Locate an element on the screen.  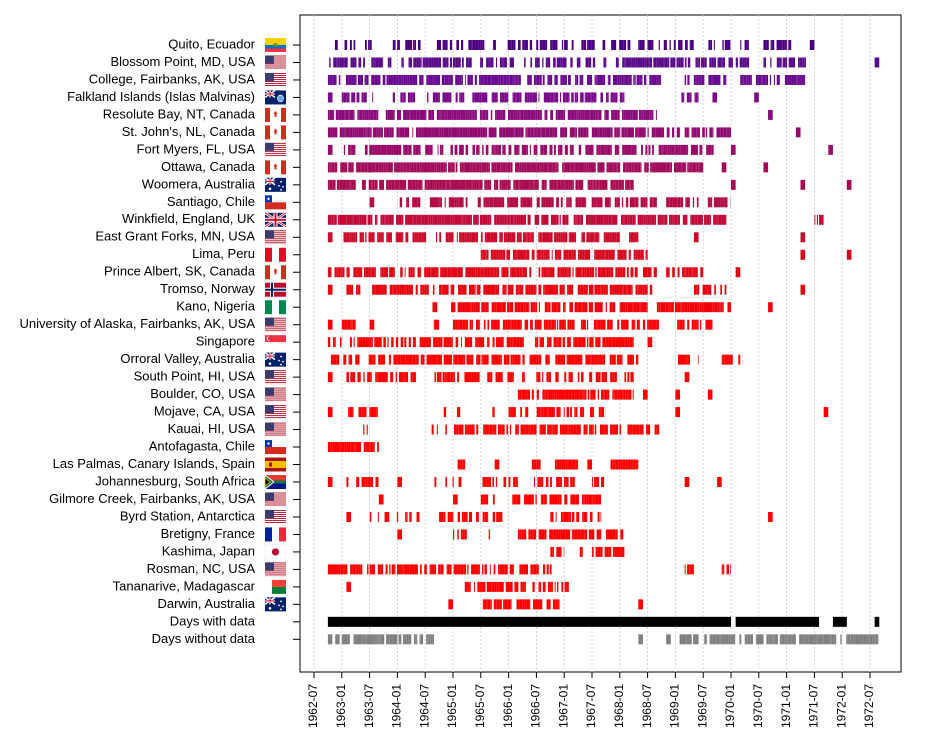
x-tick-label: 1972-01 is located at coordinates (841, 706).